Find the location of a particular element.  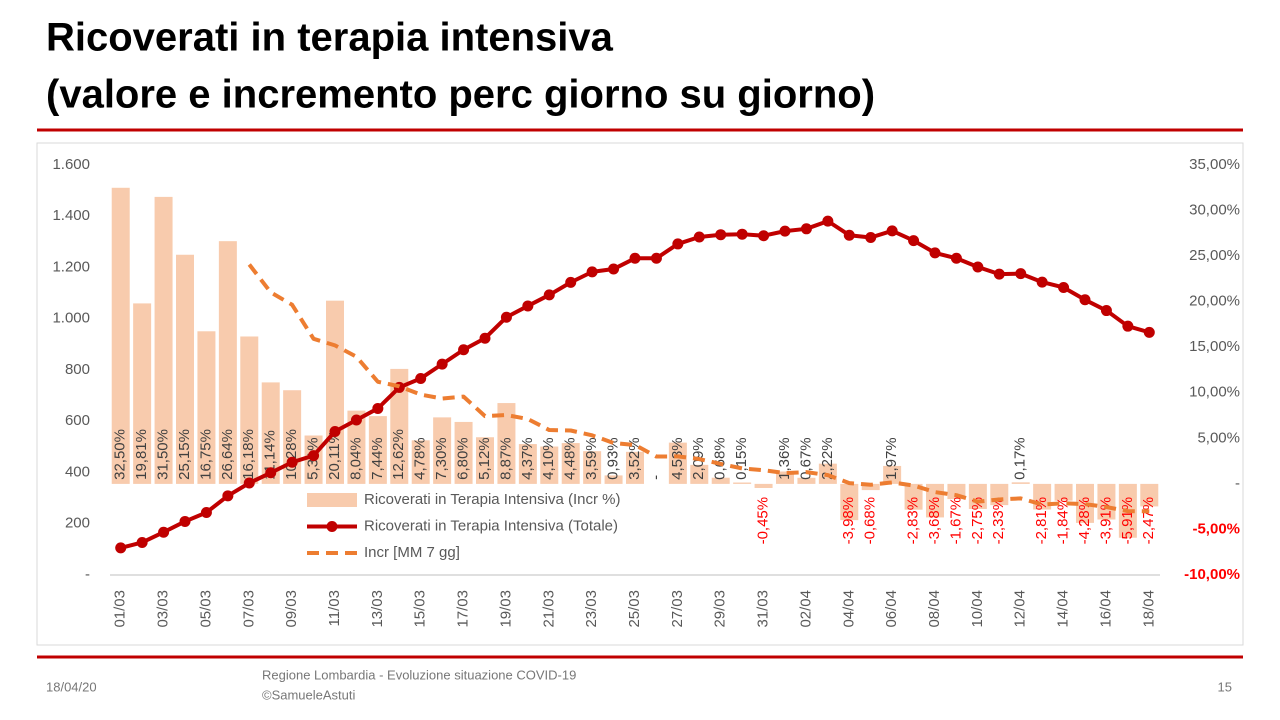

data-label: 12,62% is located at coordinates (398, 454).